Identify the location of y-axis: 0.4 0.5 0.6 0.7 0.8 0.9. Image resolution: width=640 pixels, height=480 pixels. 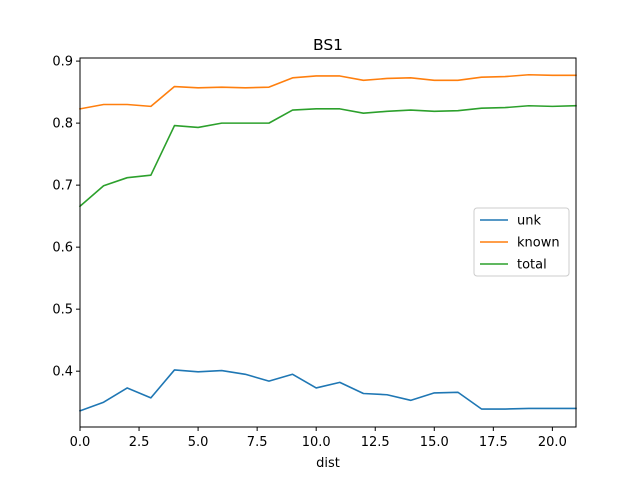
(66, 217).